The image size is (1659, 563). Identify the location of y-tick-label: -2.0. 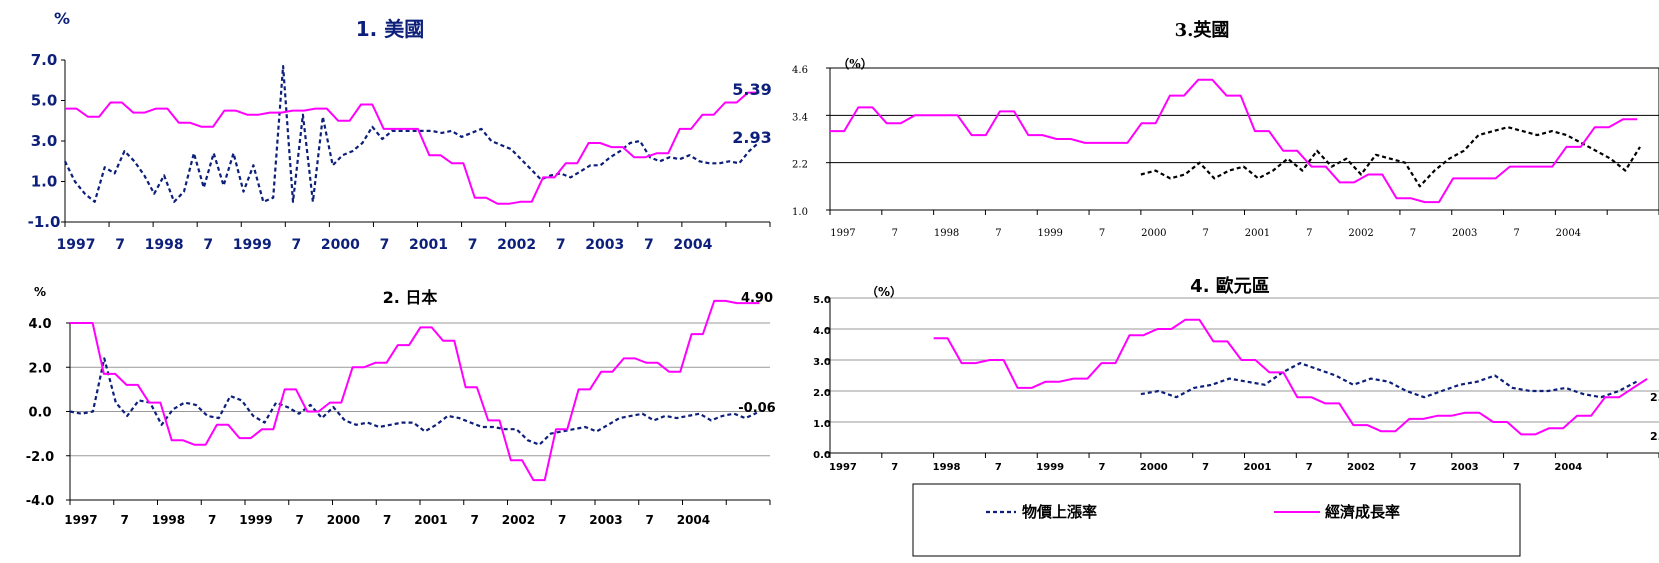
(40, 457).